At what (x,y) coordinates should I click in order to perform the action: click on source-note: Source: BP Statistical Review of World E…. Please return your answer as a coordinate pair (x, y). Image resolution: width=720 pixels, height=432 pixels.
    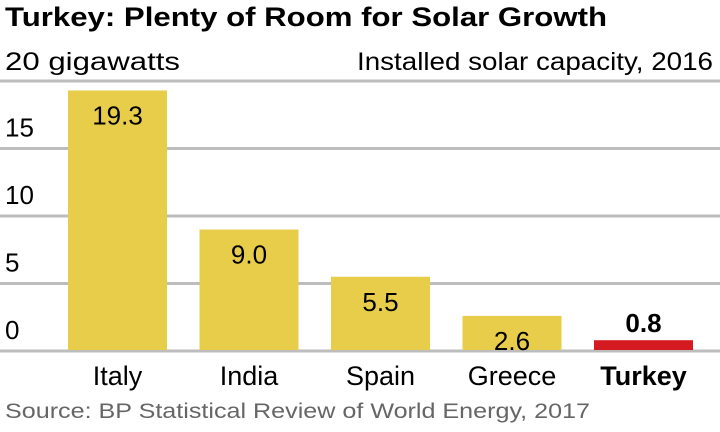
    Looking at the image, I should click on (297, 411).